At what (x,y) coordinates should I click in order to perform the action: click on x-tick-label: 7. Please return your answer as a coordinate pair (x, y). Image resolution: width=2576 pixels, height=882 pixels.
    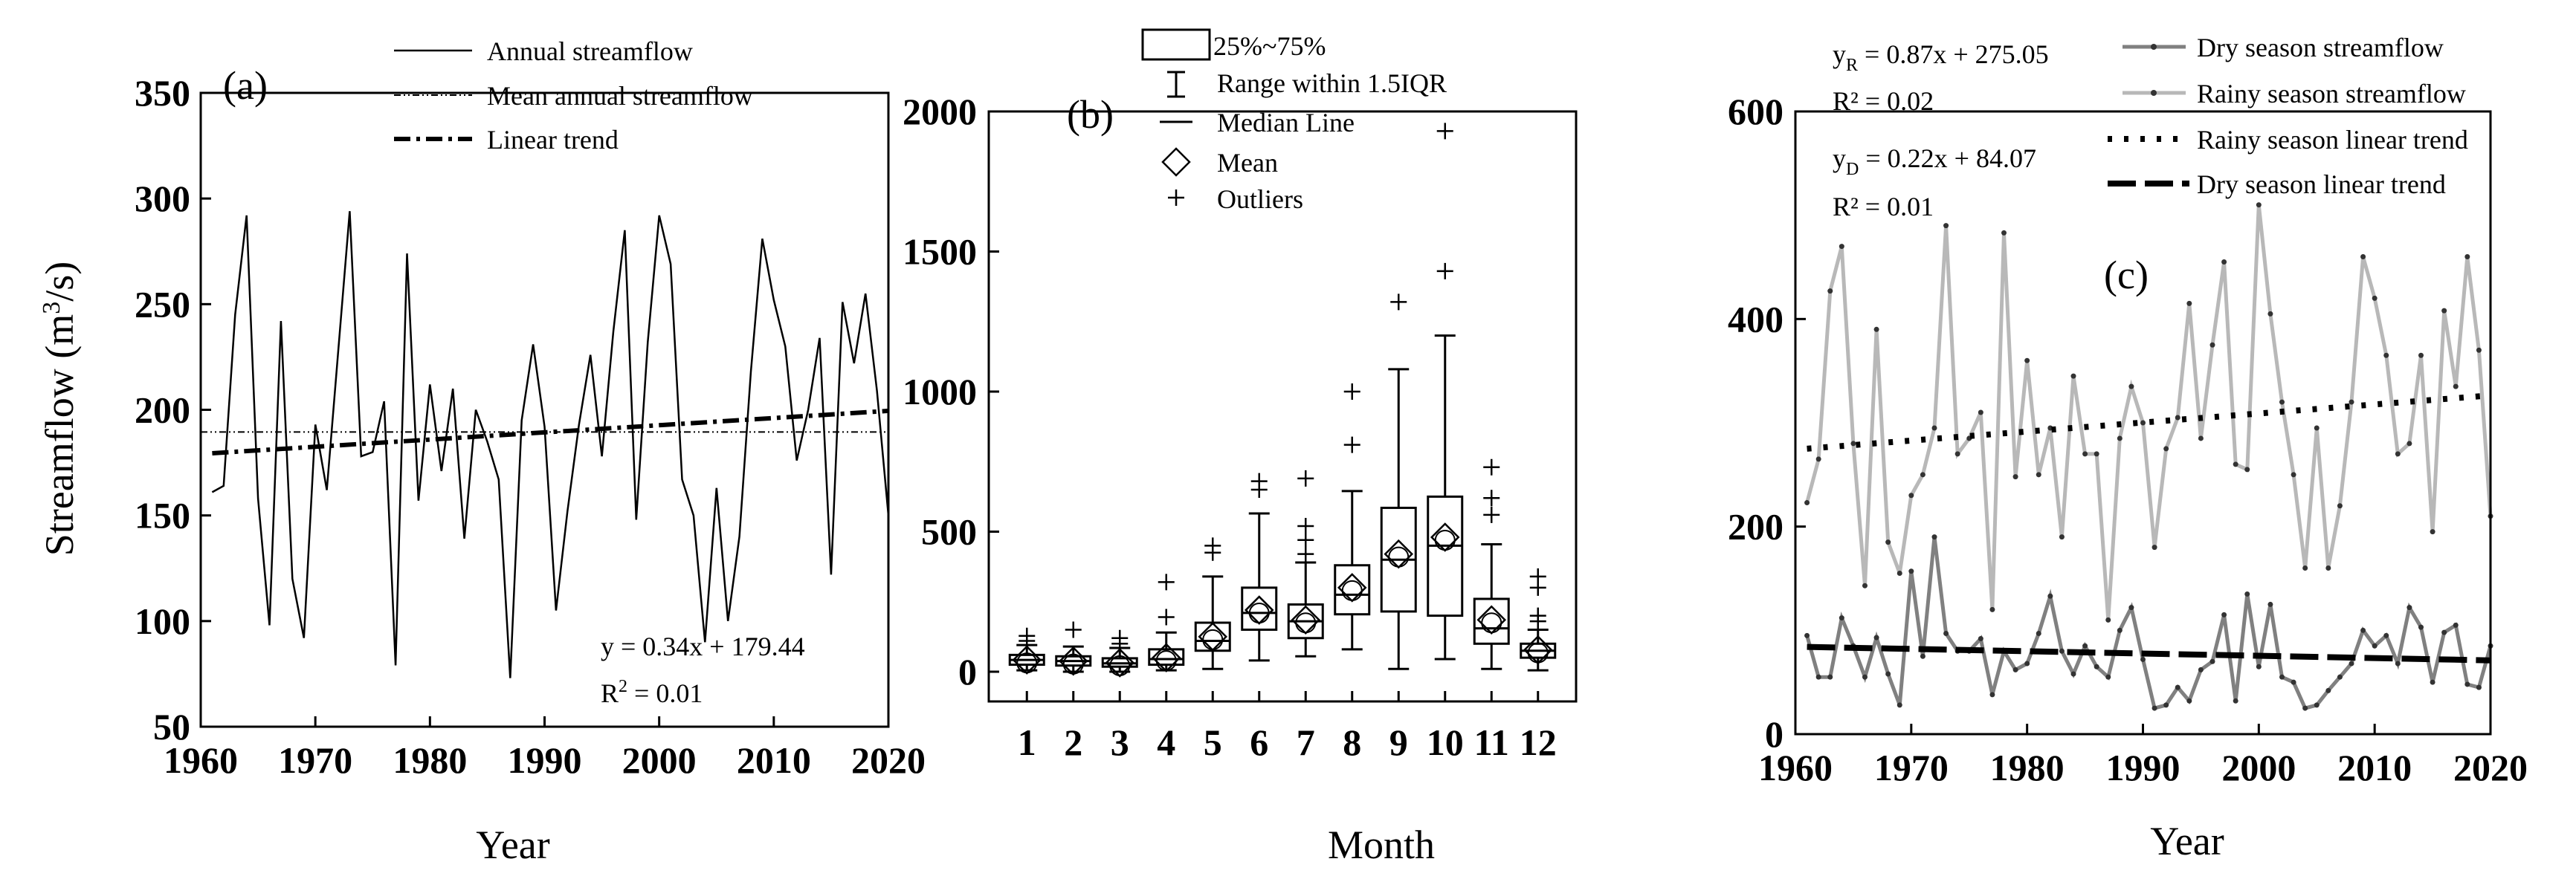
    Looking at the image, I should click on (1306, 742).